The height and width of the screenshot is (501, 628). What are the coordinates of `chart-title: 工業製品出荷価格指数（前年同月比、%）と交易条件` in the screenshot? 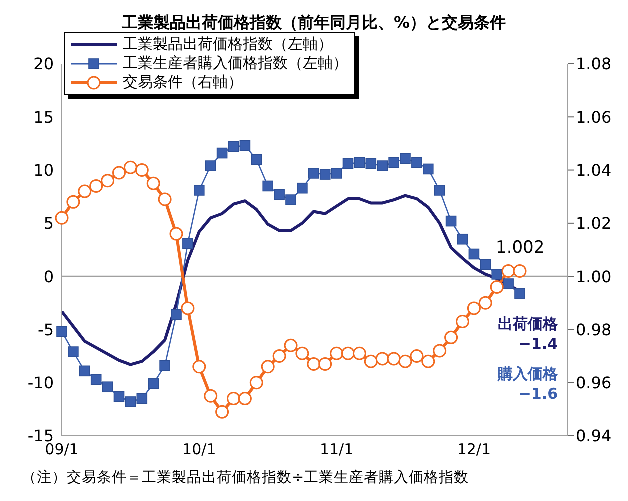 It's located at (314, 22).